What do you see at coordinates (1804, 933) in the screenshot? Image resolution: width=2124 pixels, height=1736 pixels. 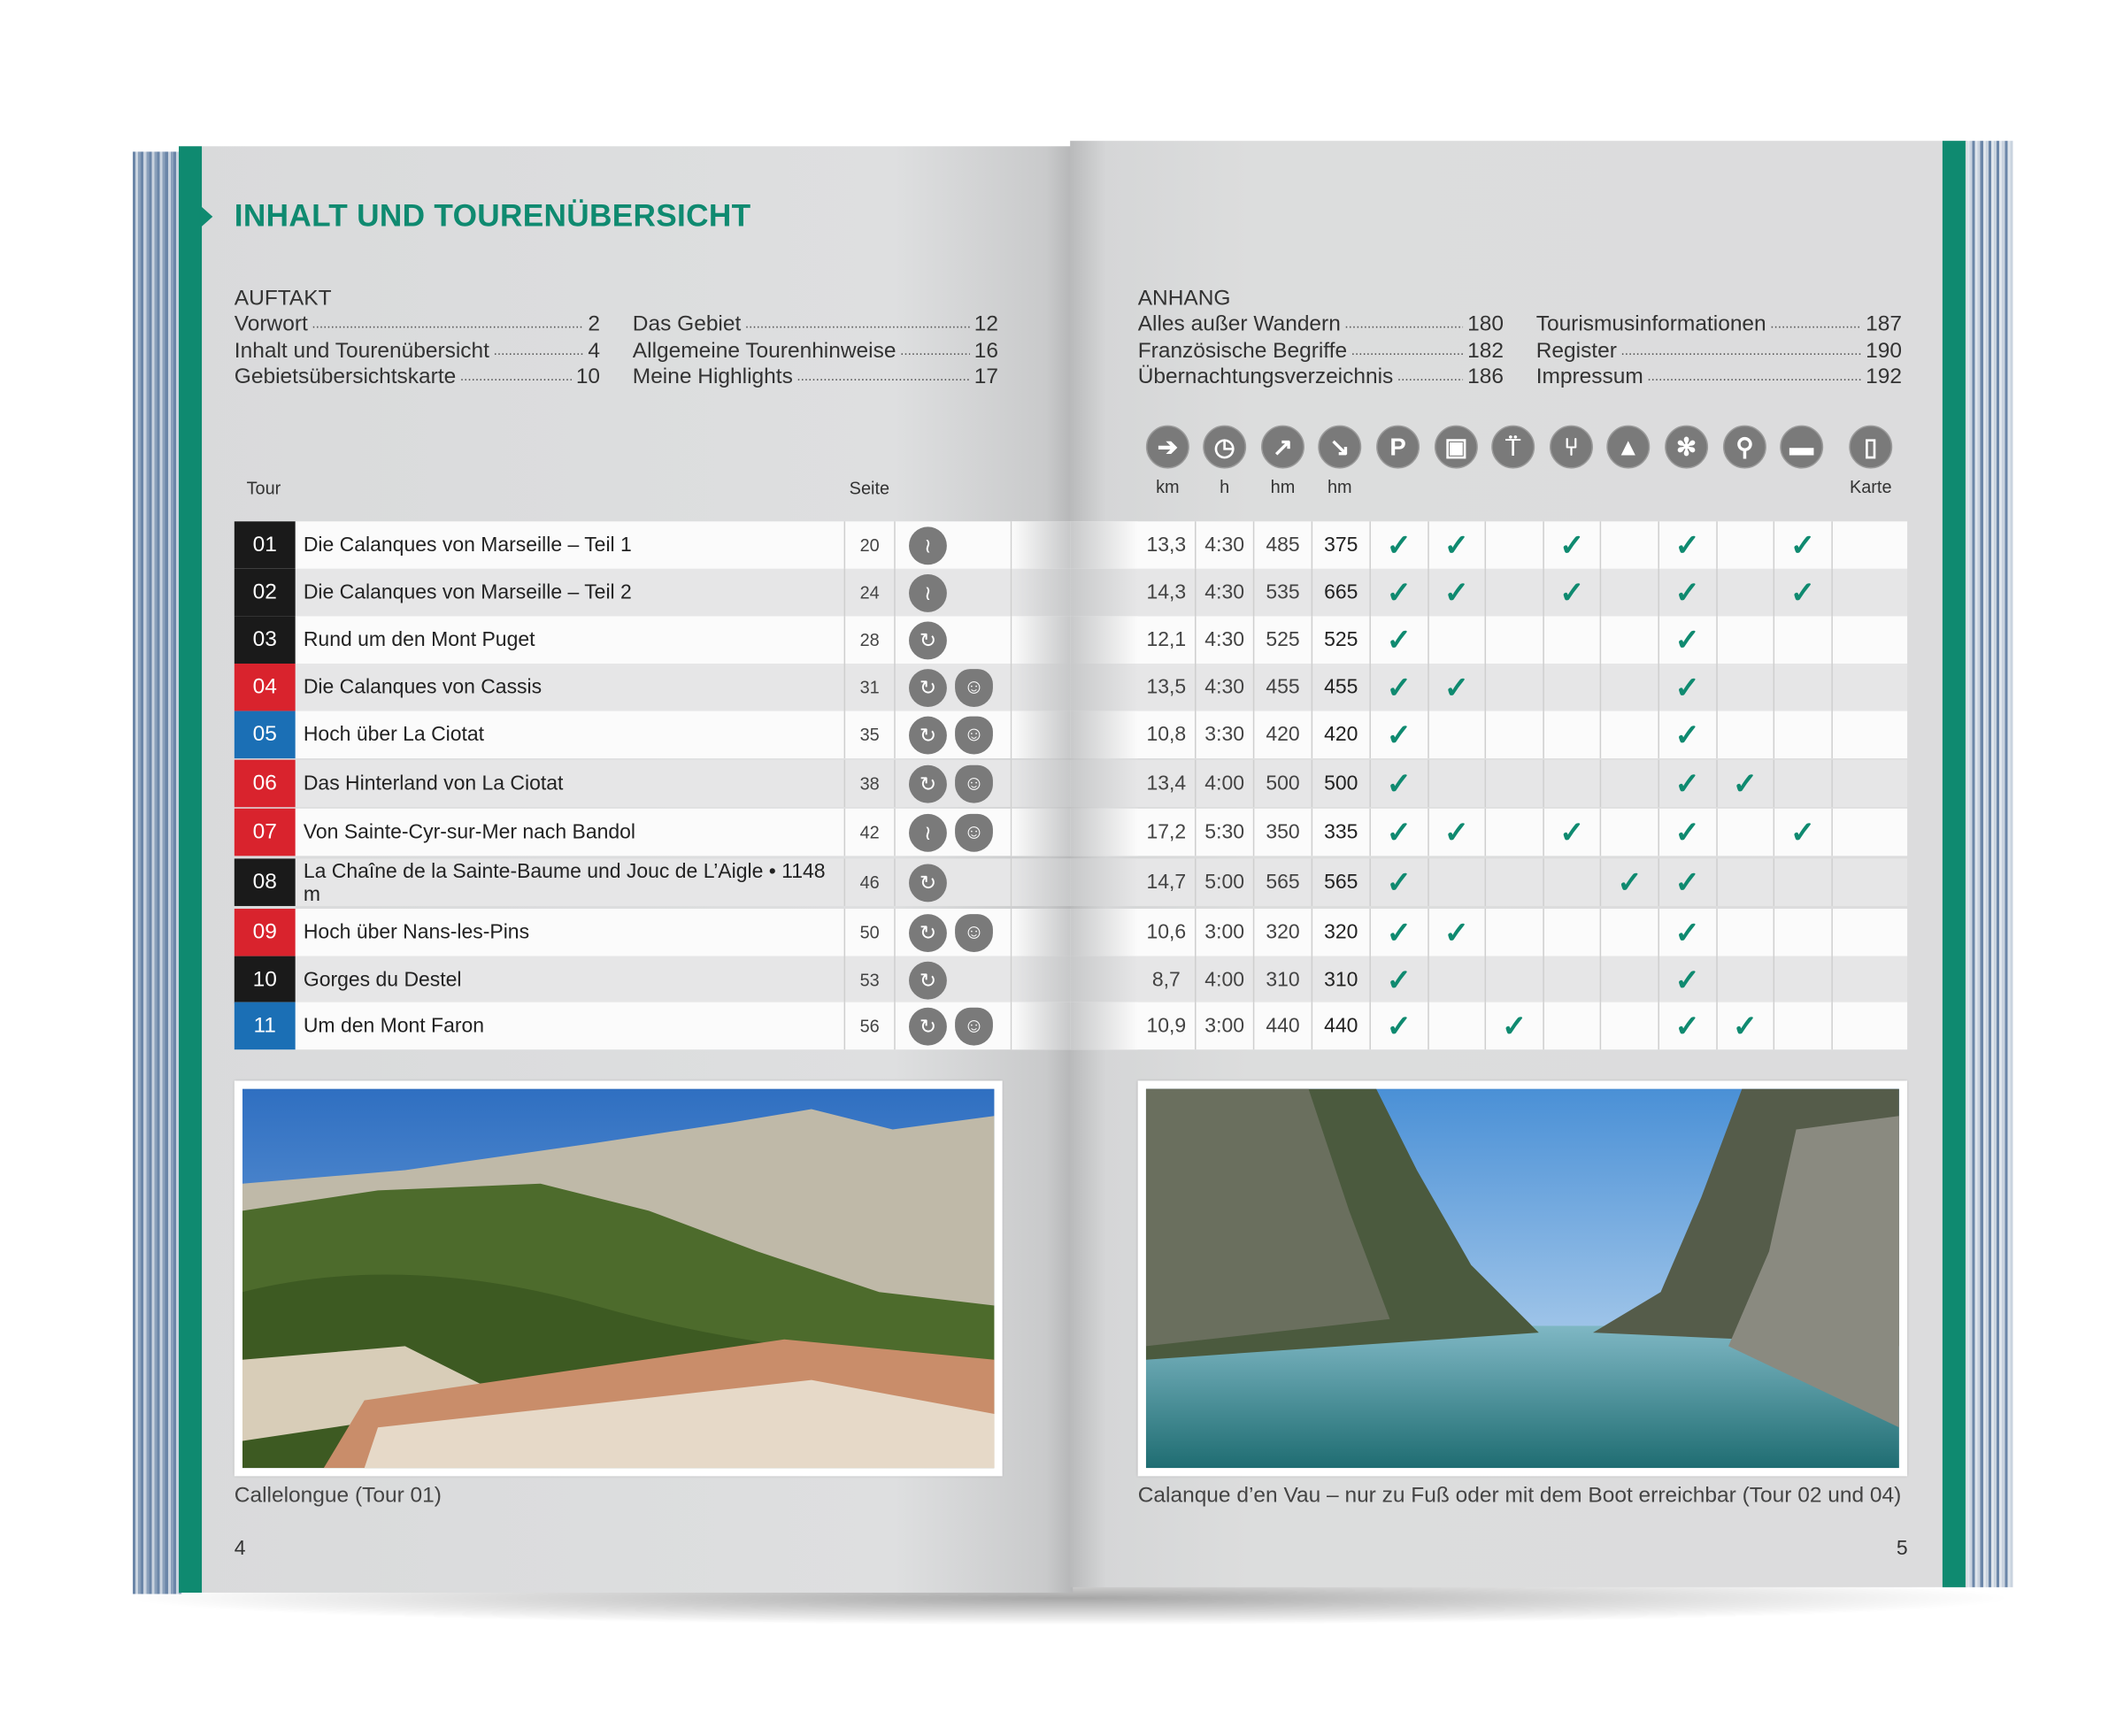 I see `bed-cell` at bounding box center [1804, 933].